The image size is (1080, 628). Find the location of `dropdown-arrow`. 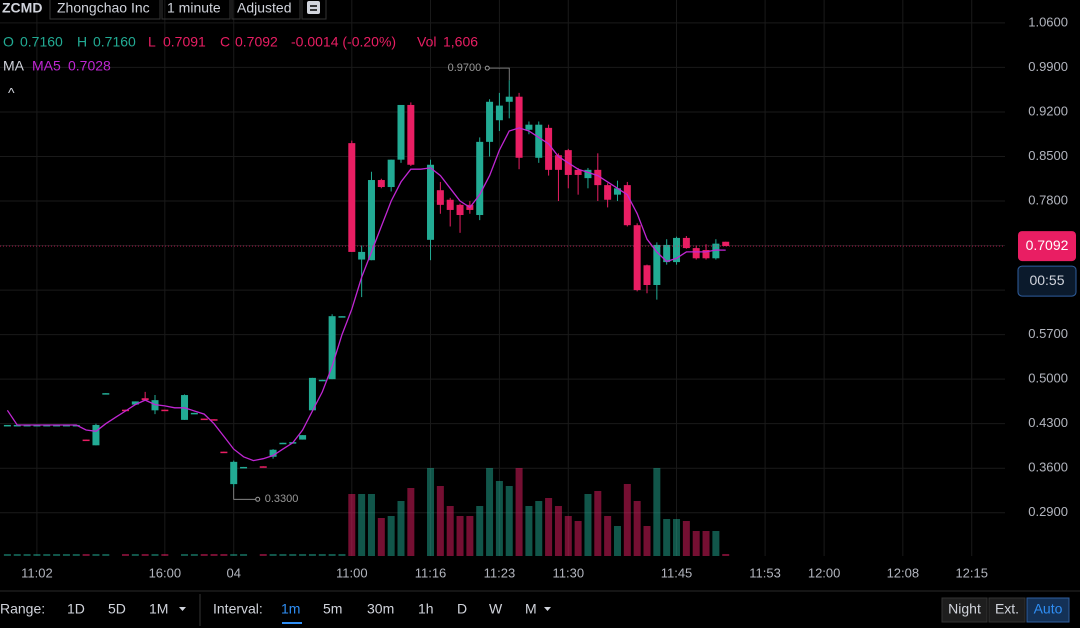

dropdown-arrow is located at coordinates (182, 609).